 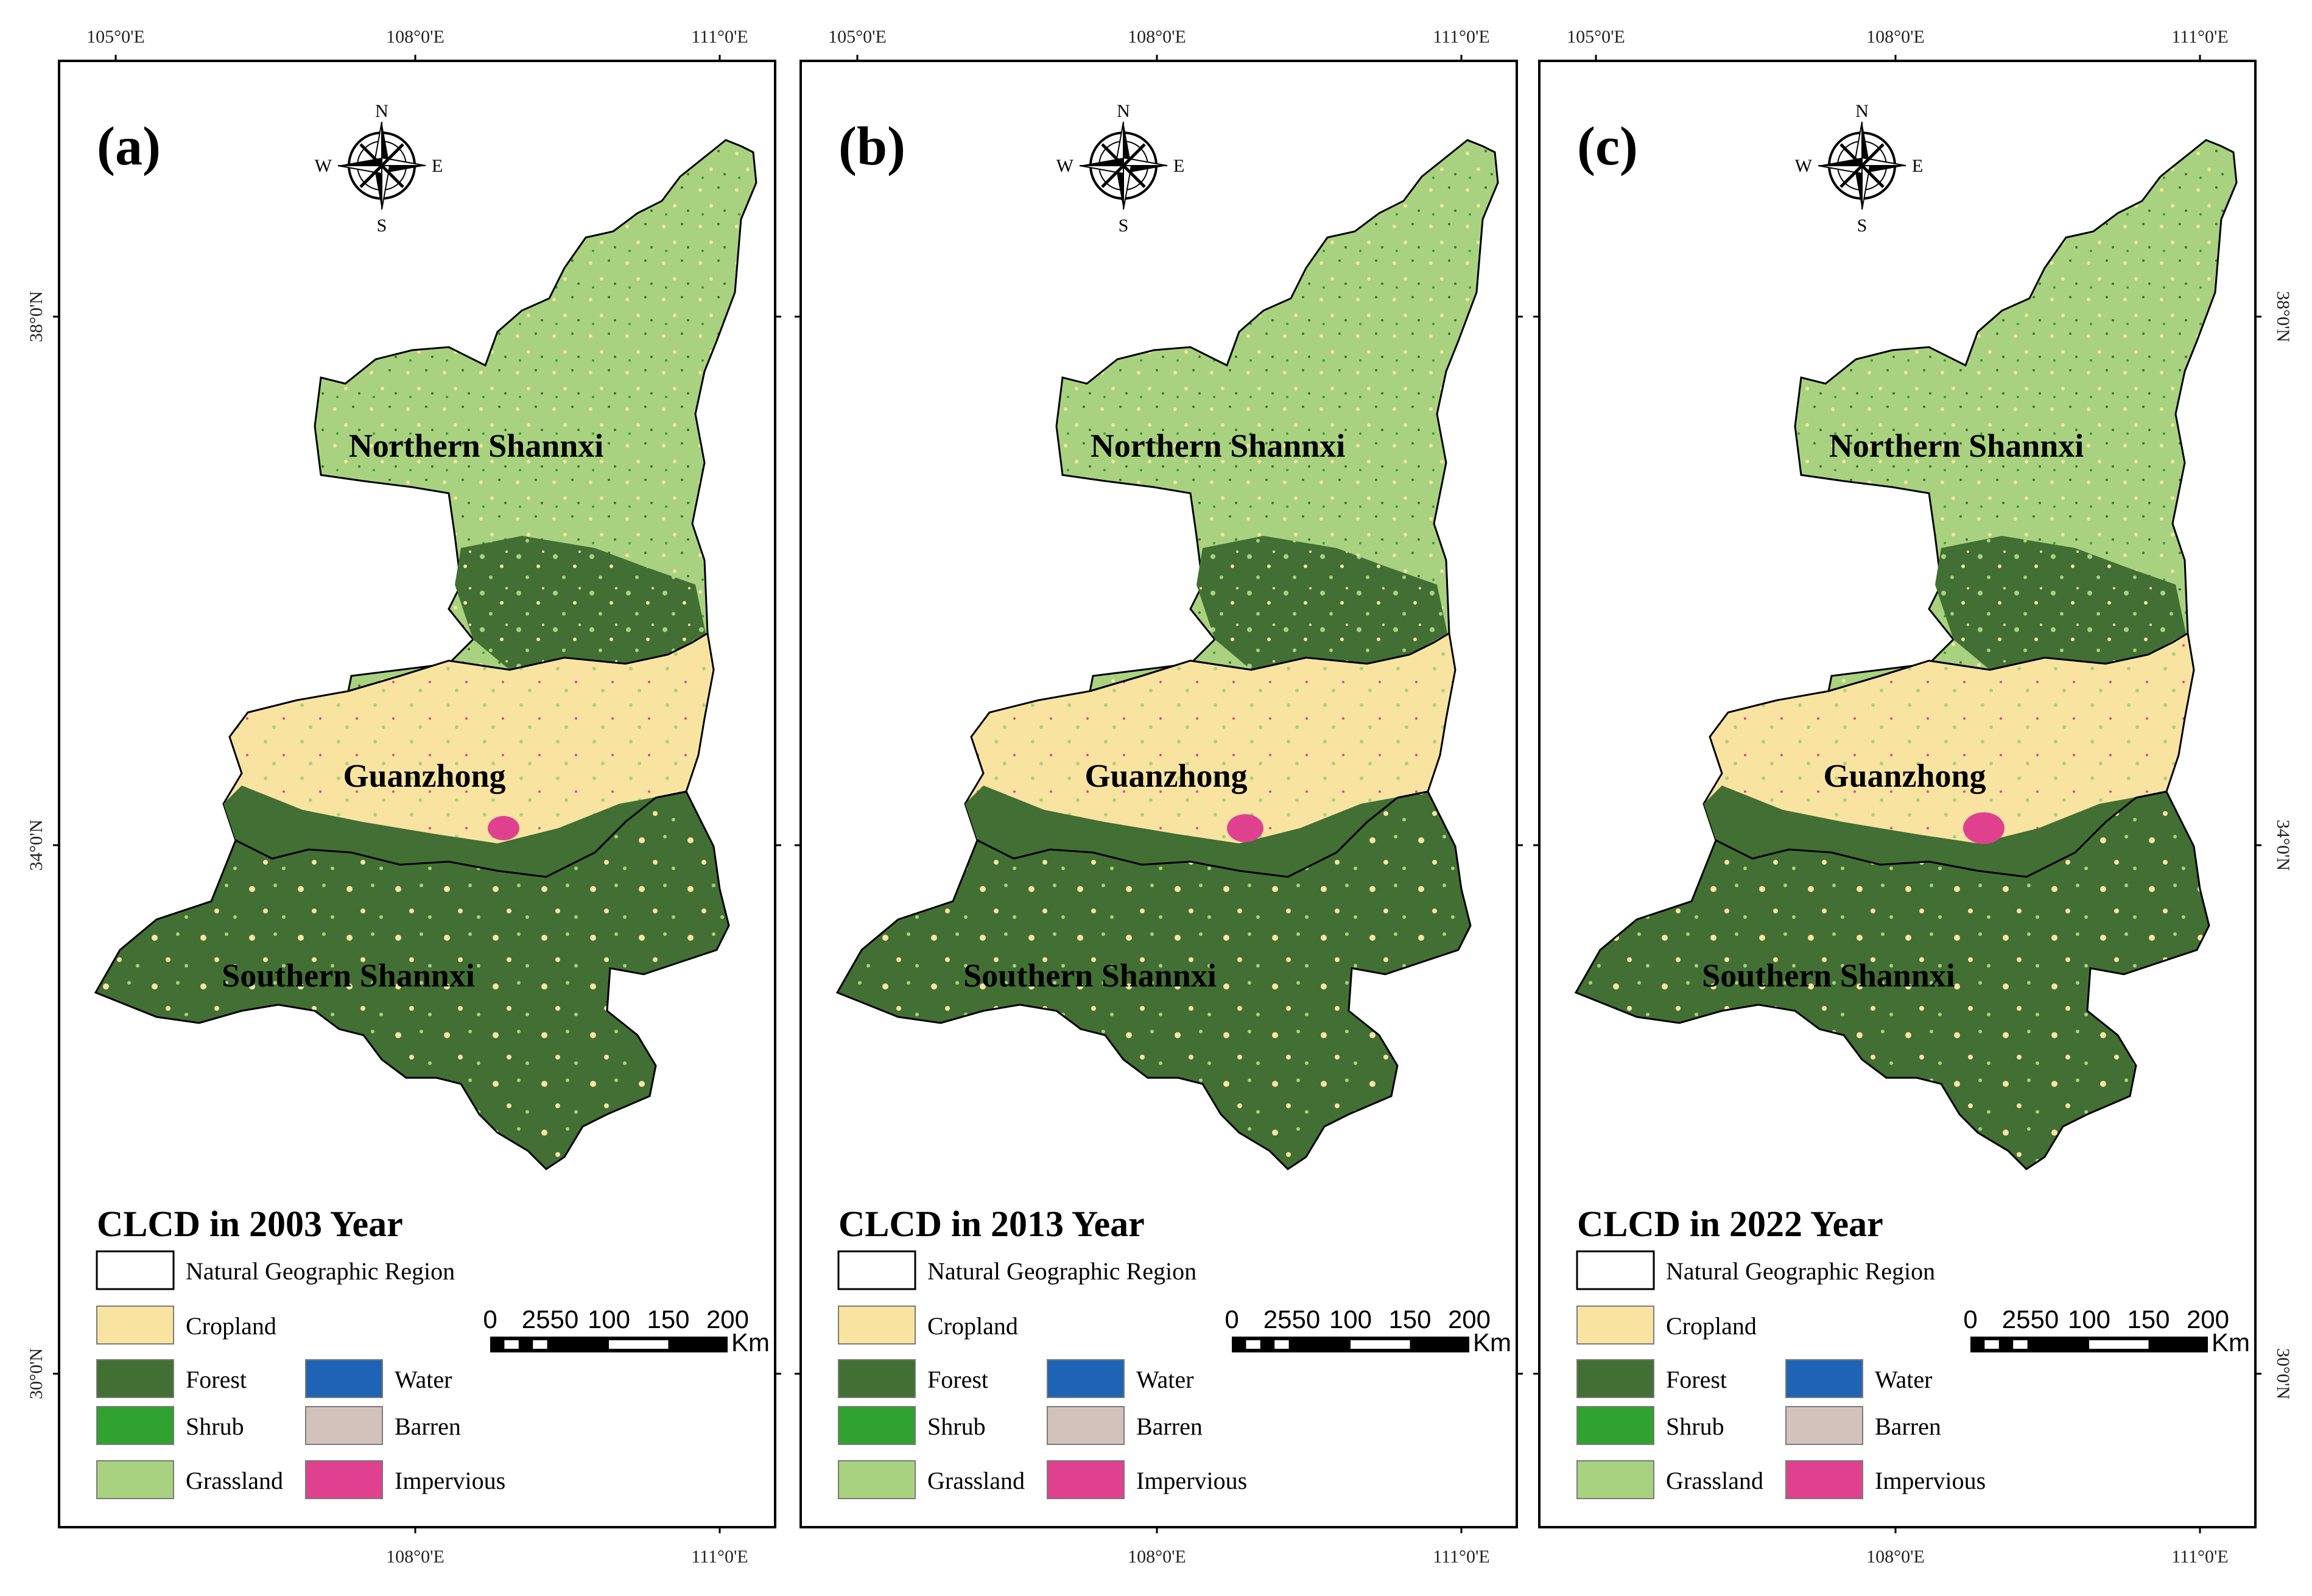 What do you see at coordinates (2283, 1373) in the screenshot?
I see `latitude-tick-label-right: 30°0'N` at bounding box center [2283, 1373].